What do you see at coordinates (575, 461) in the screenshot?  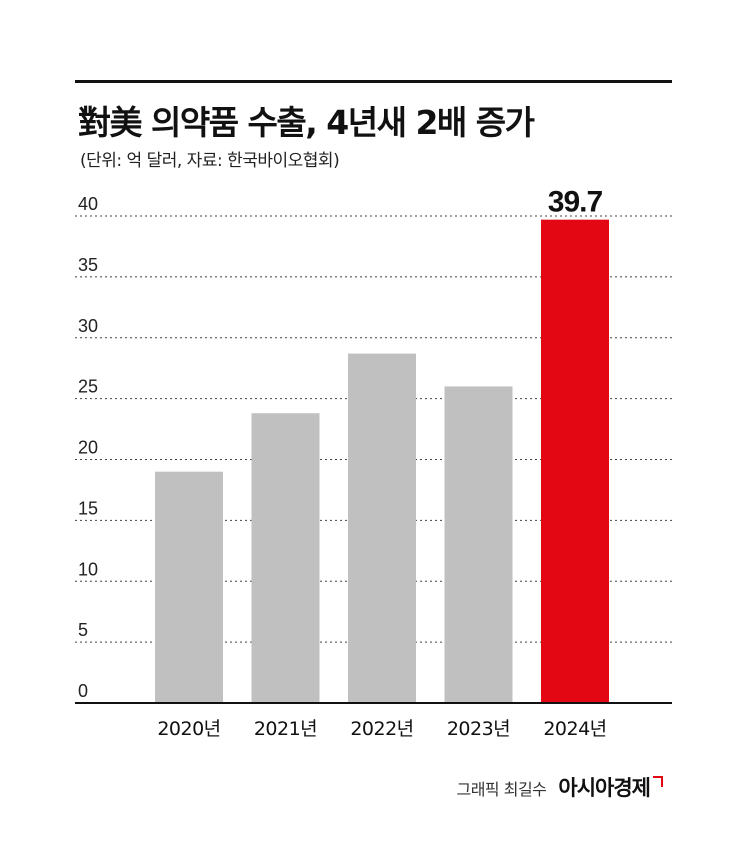 I see `bar-2024년` at bounding box center [575, 461].